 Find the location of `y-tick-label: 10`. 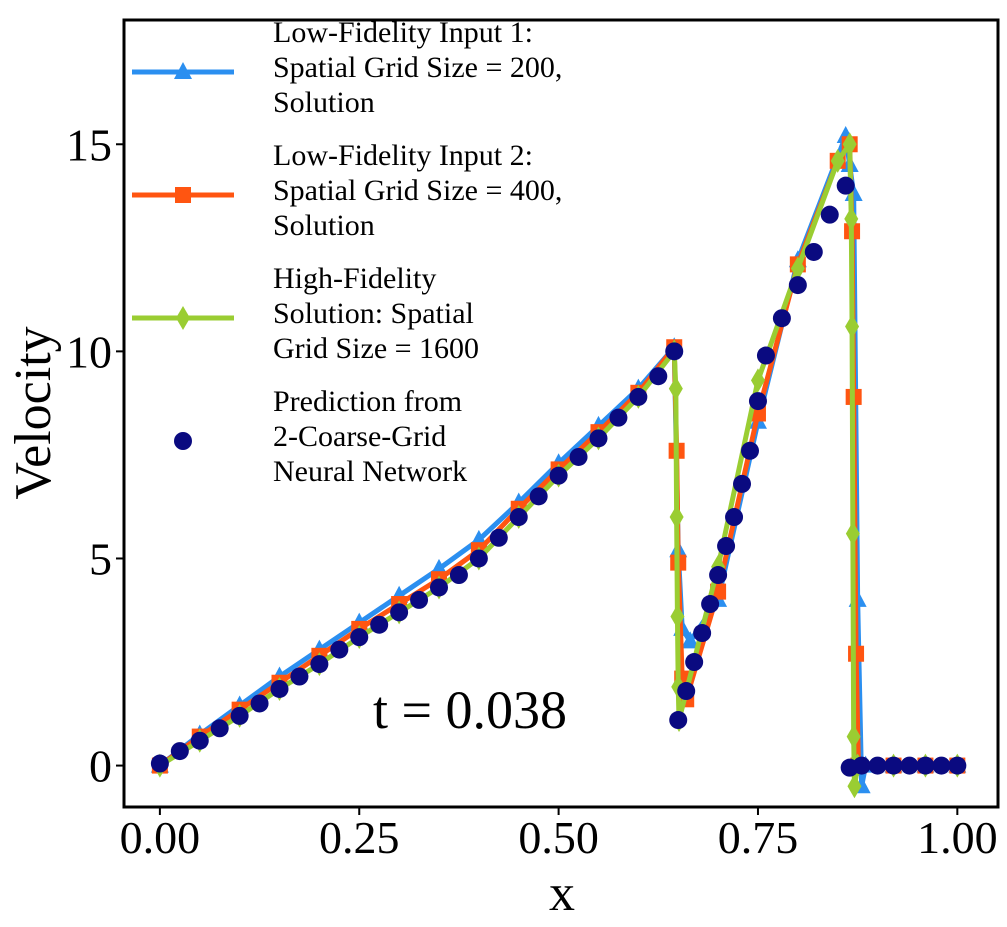

y-tick-label: 10 is located at coordinates (89, 351).